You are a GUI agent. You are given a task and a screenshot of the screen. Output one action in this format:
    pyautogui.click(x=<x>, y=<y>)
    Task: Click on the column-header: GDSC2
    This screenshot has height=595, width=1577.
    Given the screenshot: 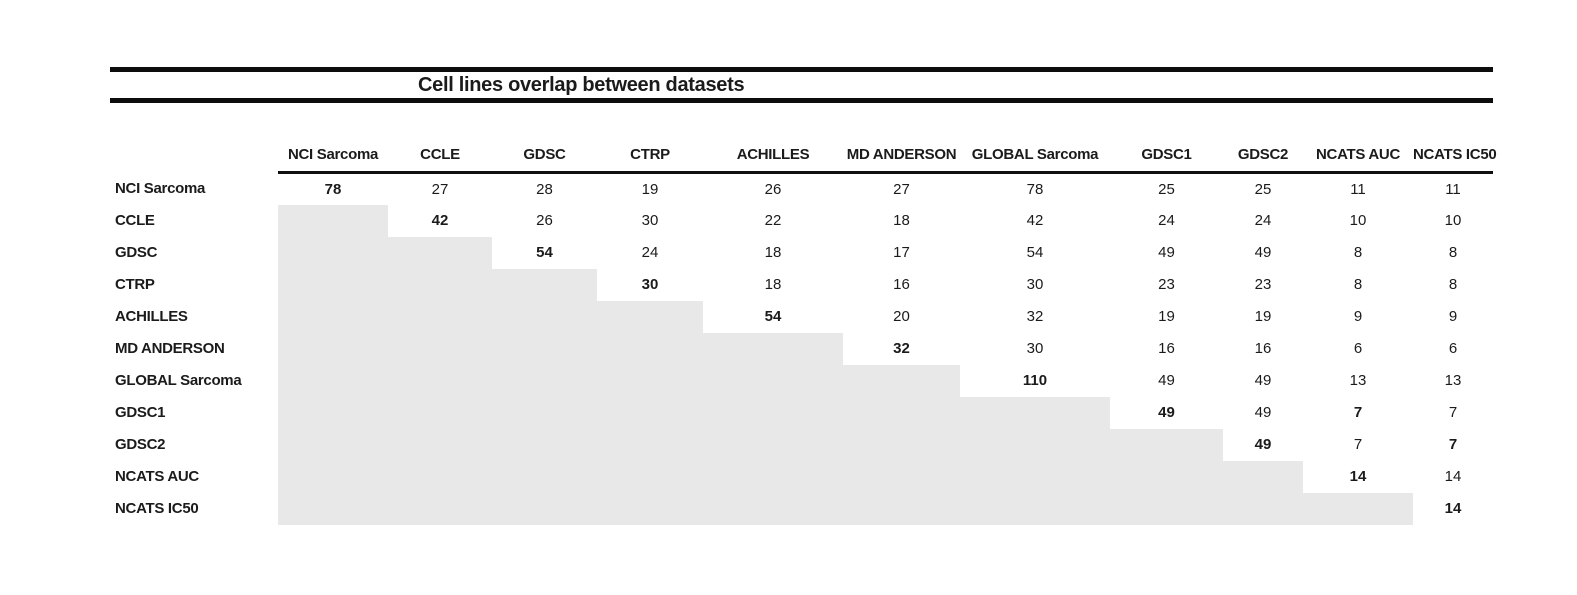 What is the action you would take?
    pyautogui.click(x=1263, y=156)
    